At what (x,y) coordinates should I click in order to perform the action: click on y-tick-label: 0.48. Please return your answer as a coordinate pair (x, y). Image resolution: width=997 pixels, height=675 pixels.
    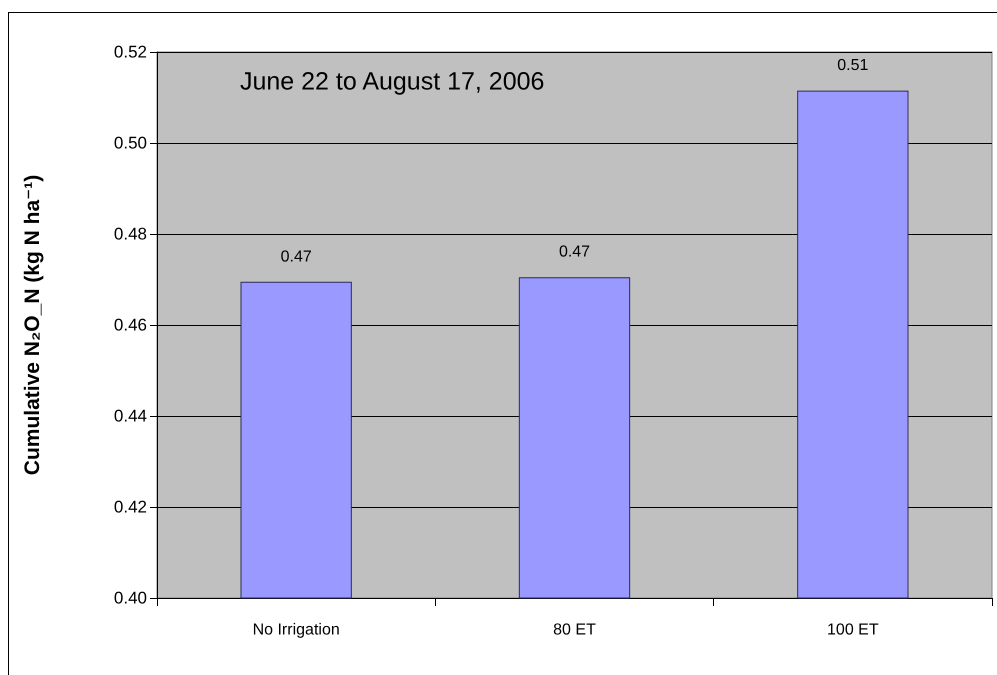
    Looking at the image, I should click on (130, 234).